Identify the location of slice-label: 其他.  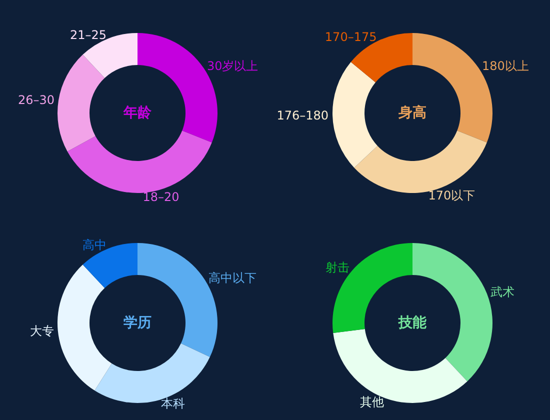
(372, 402).